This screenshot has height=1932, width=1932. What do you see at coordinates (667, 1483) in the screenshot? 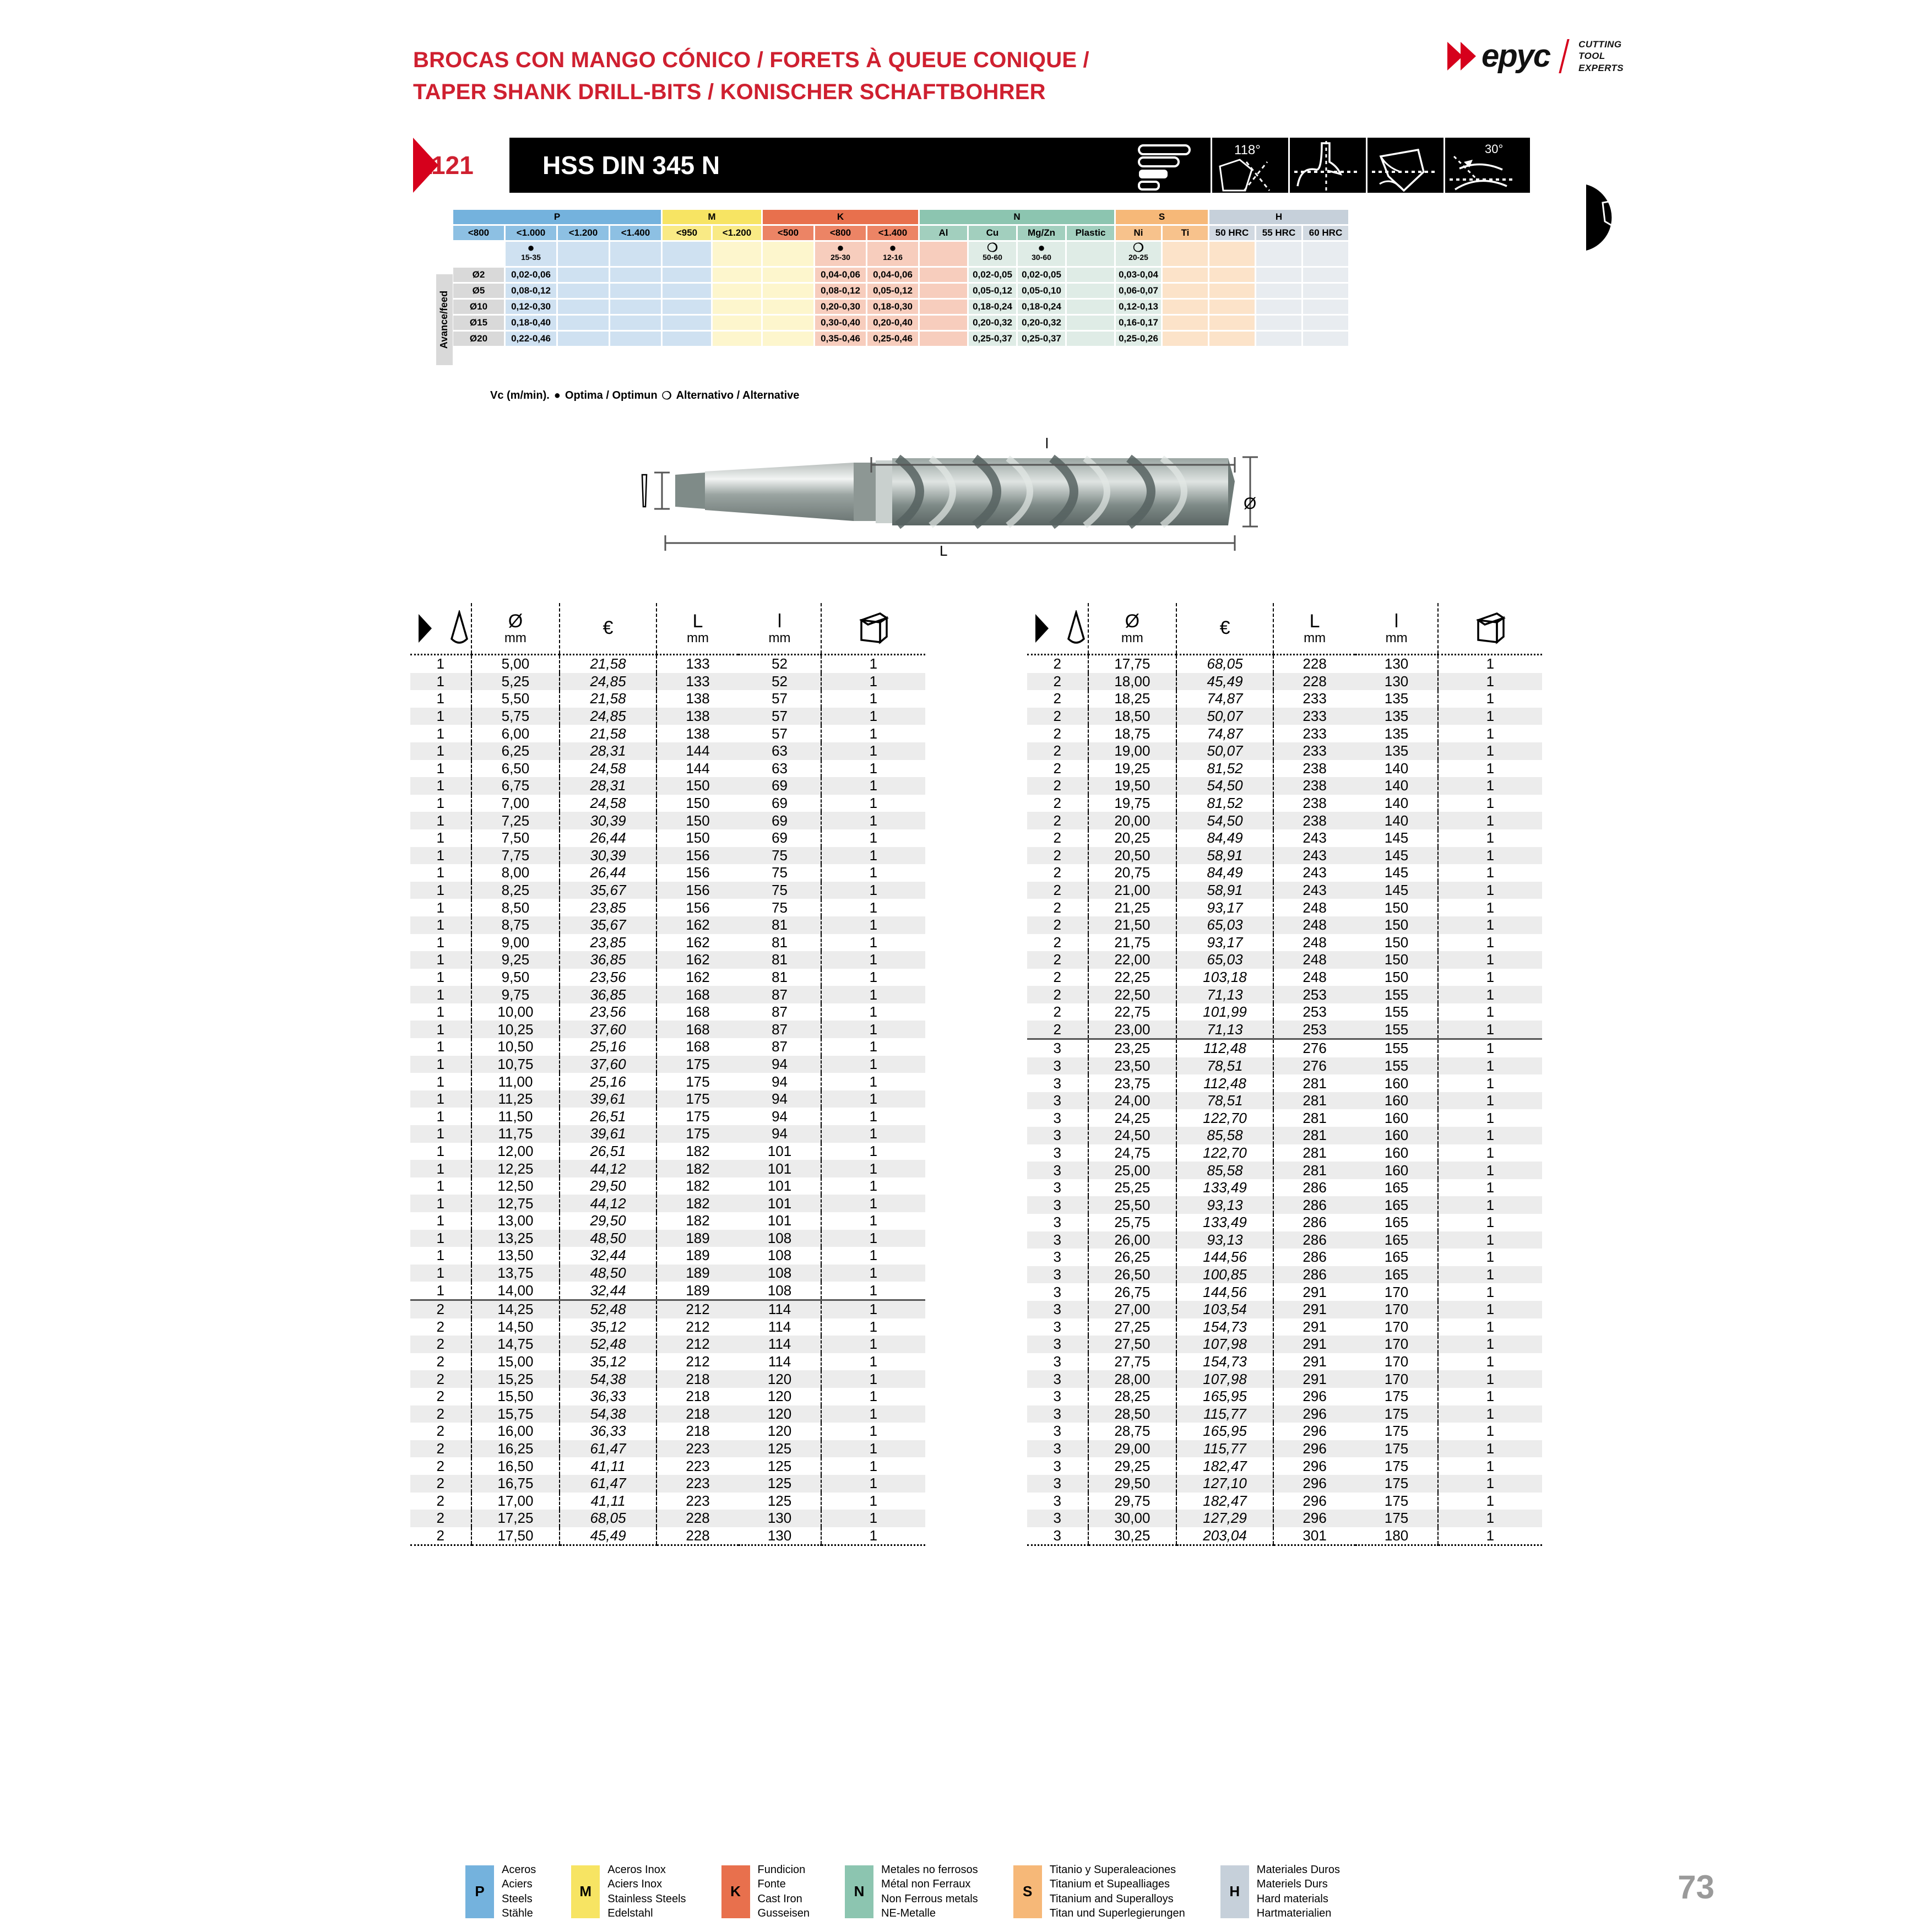
I see `table-row: 2 16,75 61,47 223 125 1` at bounding box center [667, 1483].